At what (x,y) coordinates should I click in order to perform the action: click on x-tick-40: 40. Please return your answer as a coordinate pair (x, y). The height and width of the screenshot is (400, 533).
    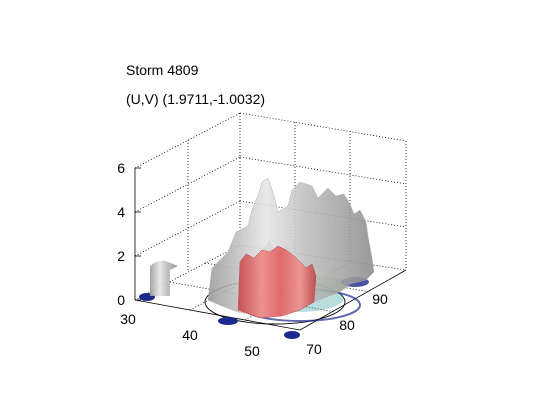
    Looking at the image, I should click on (190, 335).